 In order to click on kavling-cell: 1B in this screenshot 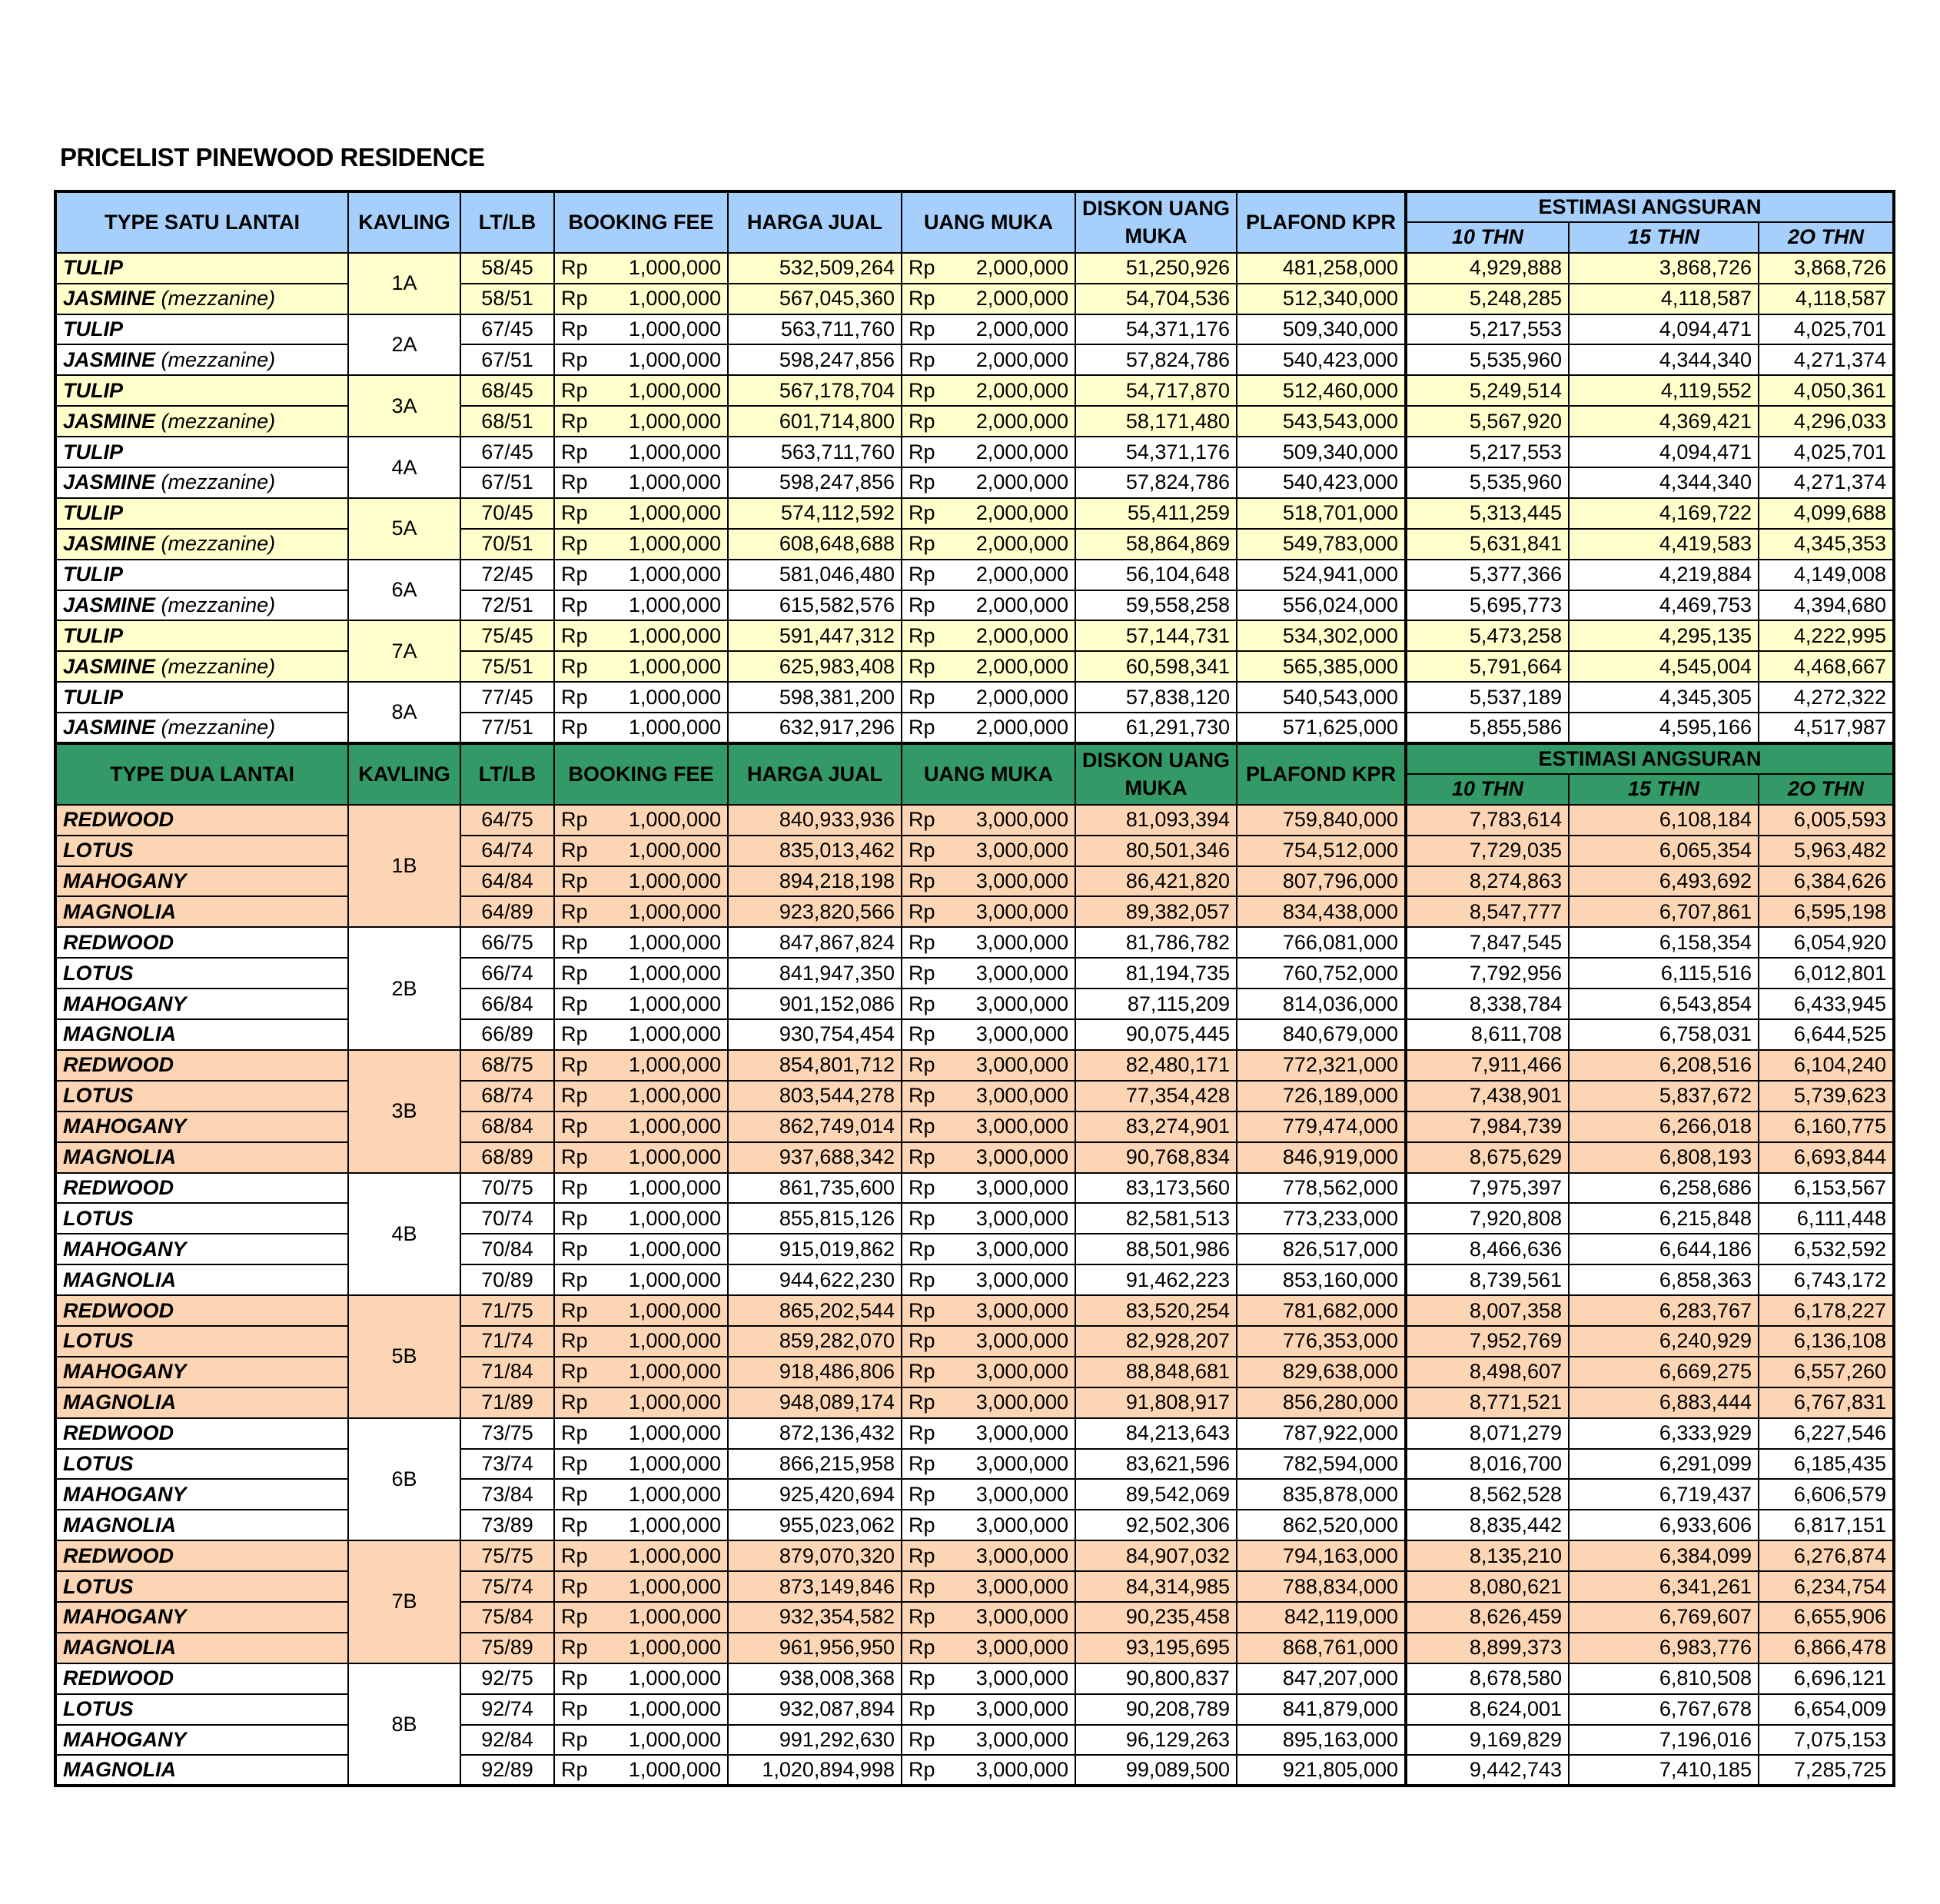, I will do `click(404, 866)`.